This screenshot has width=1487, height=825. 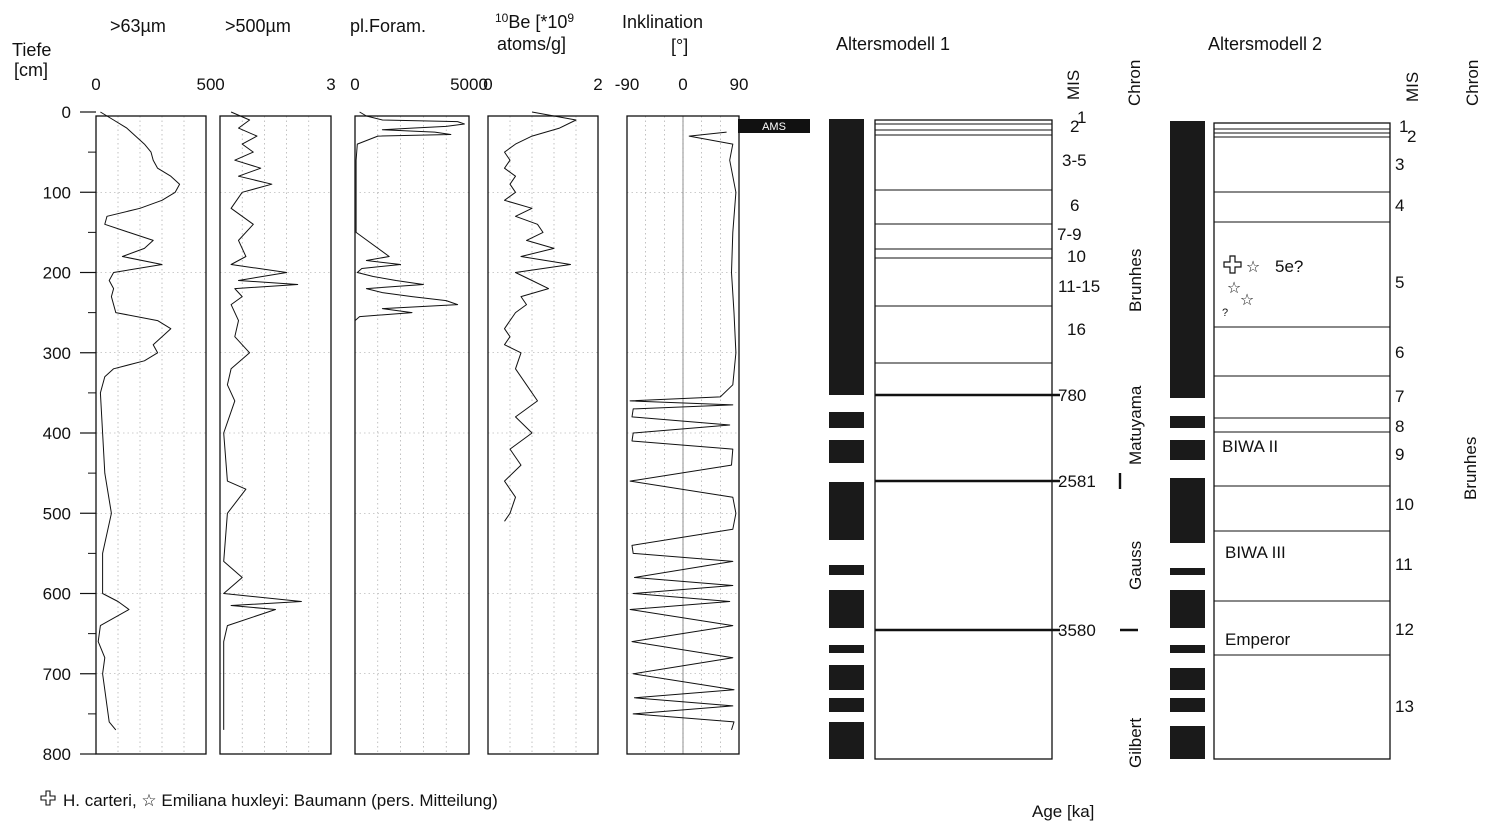 What do you see at coordinates (469, 84) in the screenshot?
I see `x-tick-label: 5000` at bounding box center [469, 84].